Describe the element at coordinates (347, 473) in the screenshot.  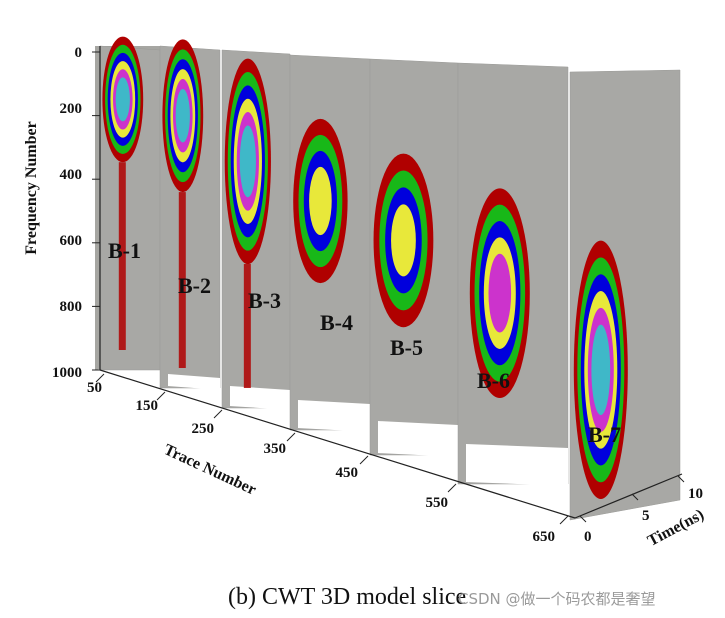
I see `x-tick-label: 450` at that location.